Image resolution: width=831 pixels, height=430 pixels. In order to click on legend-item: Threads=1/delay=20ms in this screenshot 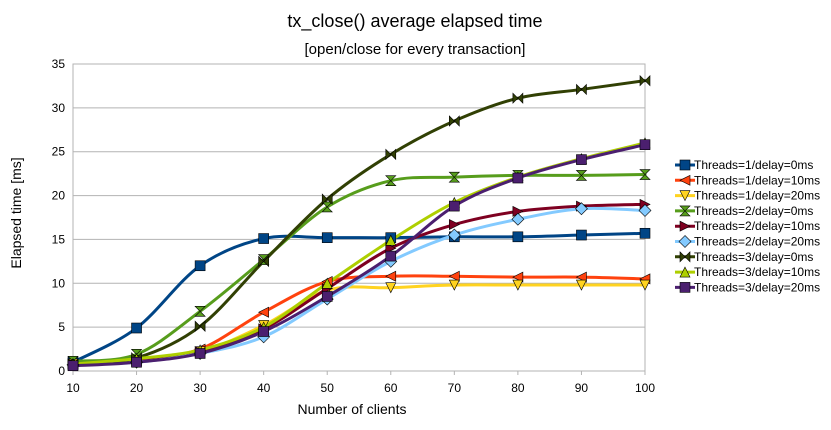, I will do `click(747, 196)`.